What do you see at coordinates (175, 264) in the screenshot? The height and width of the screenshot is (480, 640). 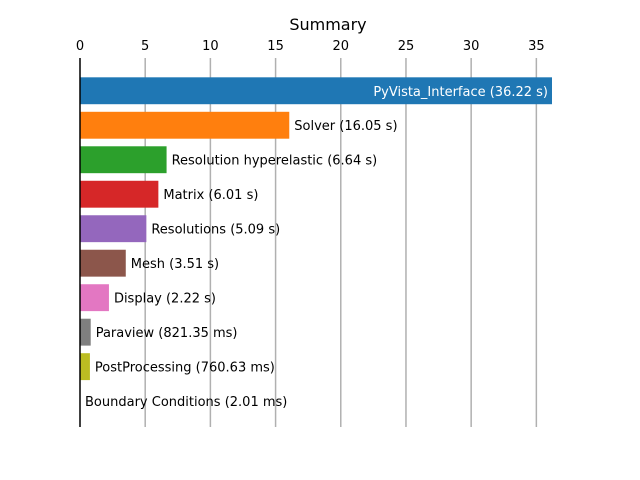 I see `bar-label: Mesh (3.51 s)` at bounding box center [175, 264].